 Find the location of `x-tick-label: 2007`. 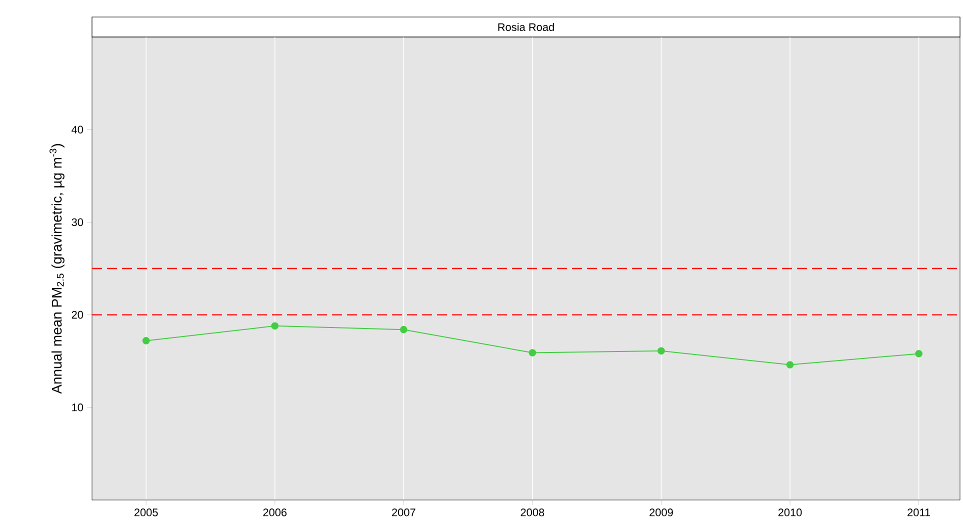

x-tick-label: 2007 is located at coordinates (404, 512).